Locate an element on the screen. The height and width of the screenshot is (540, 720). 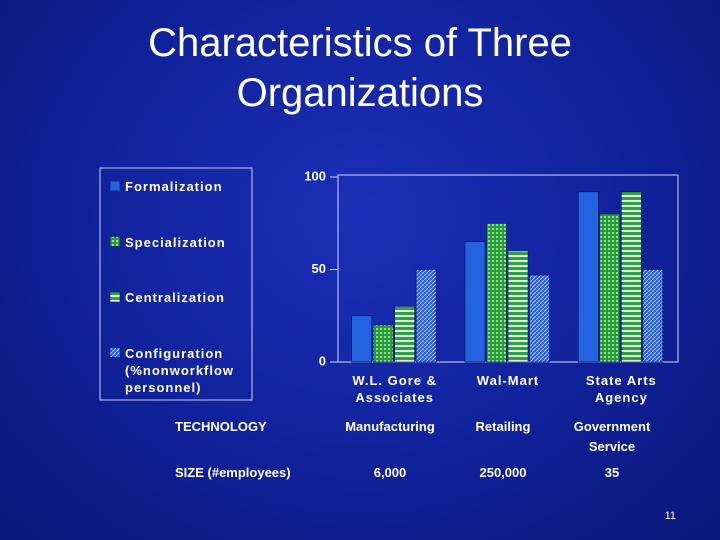
x-tick-label: W.L. Gore & Associates is located at coordinates (394, 389).